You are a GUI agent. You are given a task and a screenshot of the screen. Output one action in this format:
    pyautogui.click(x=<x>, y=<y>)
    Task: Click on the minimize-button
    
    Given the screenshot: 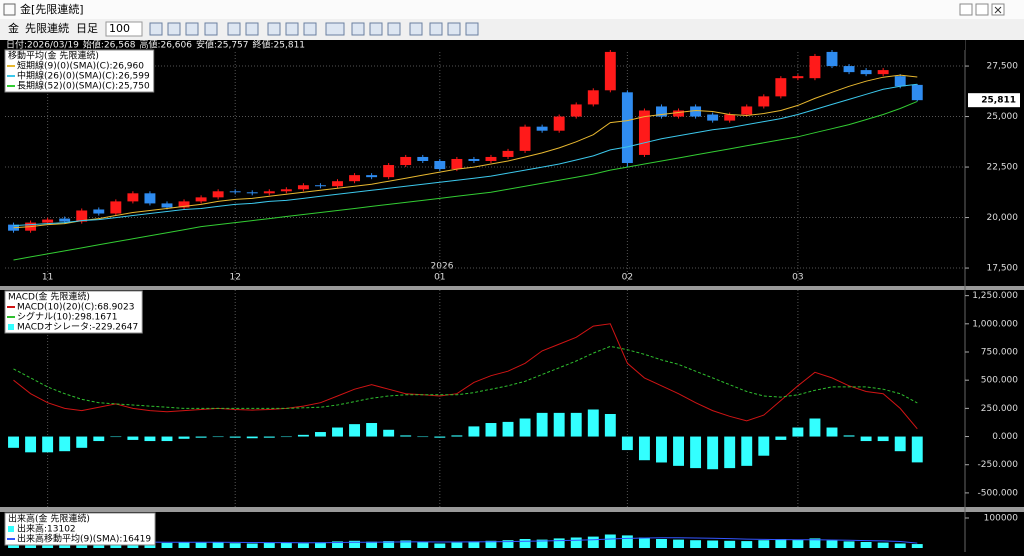 What is the action you would take?
    pyautogui.click(x=966, y=9)
    